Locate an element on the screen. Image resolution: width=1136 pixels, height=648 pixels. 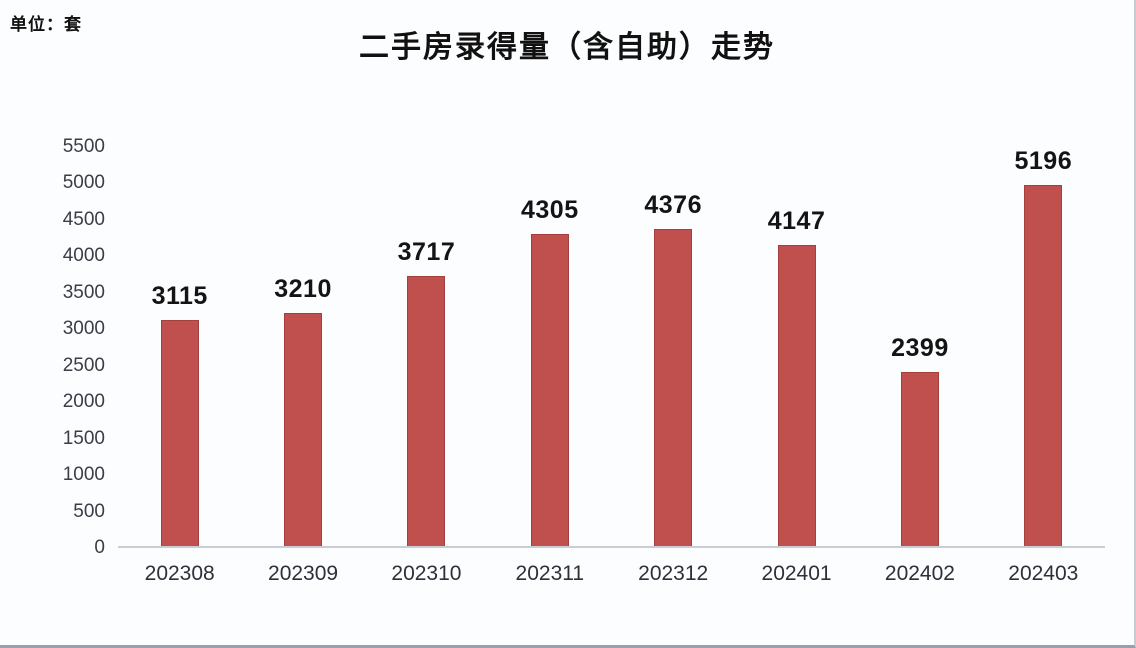
bar-column: 4305 202311 is located at coordinates (549, 366).